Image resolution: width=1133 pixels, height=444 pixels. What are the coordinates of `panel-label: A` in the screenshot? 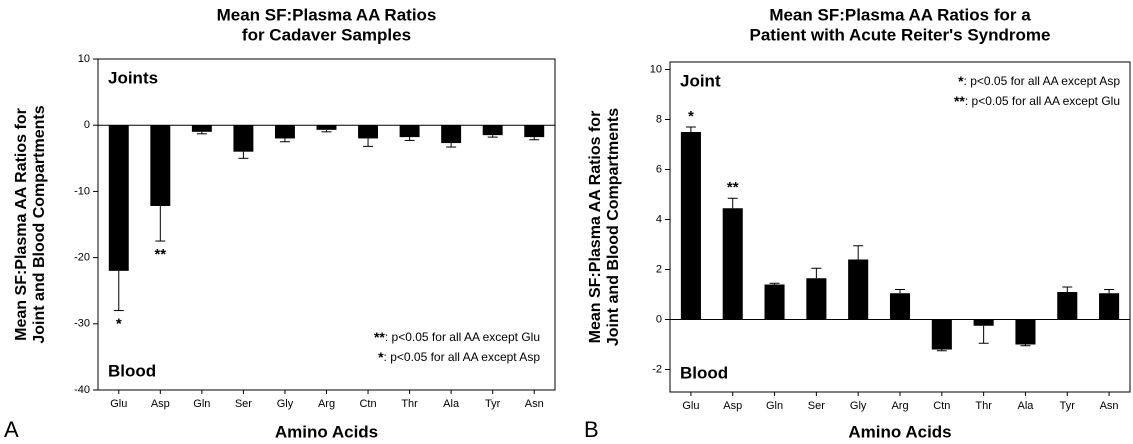 It's located at (11, 429).